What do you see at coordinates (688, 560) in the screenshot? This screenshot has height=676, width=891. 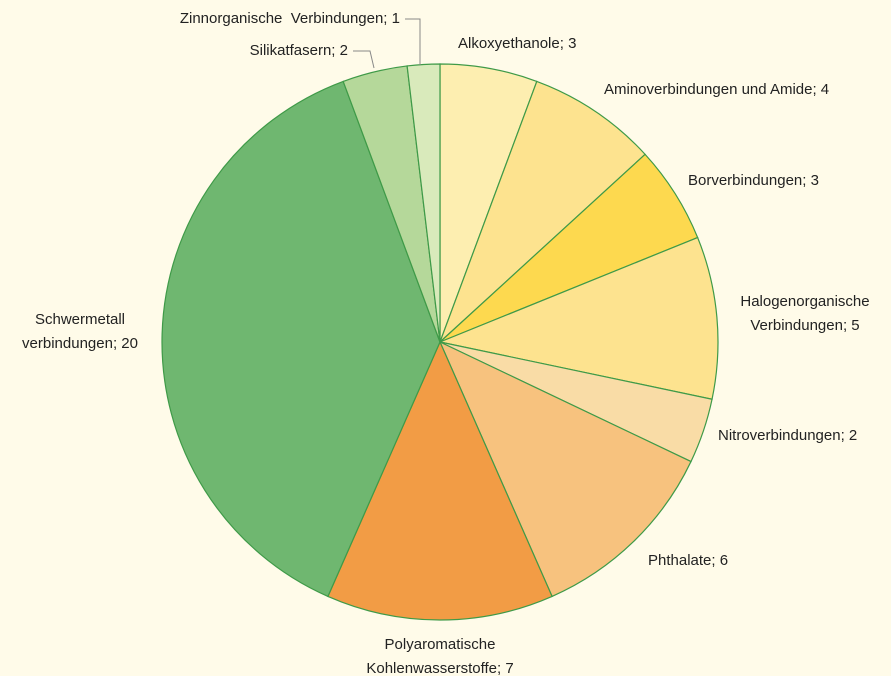 I see `slice-label: Phthalate; 6` at bounding box center [688, 560].